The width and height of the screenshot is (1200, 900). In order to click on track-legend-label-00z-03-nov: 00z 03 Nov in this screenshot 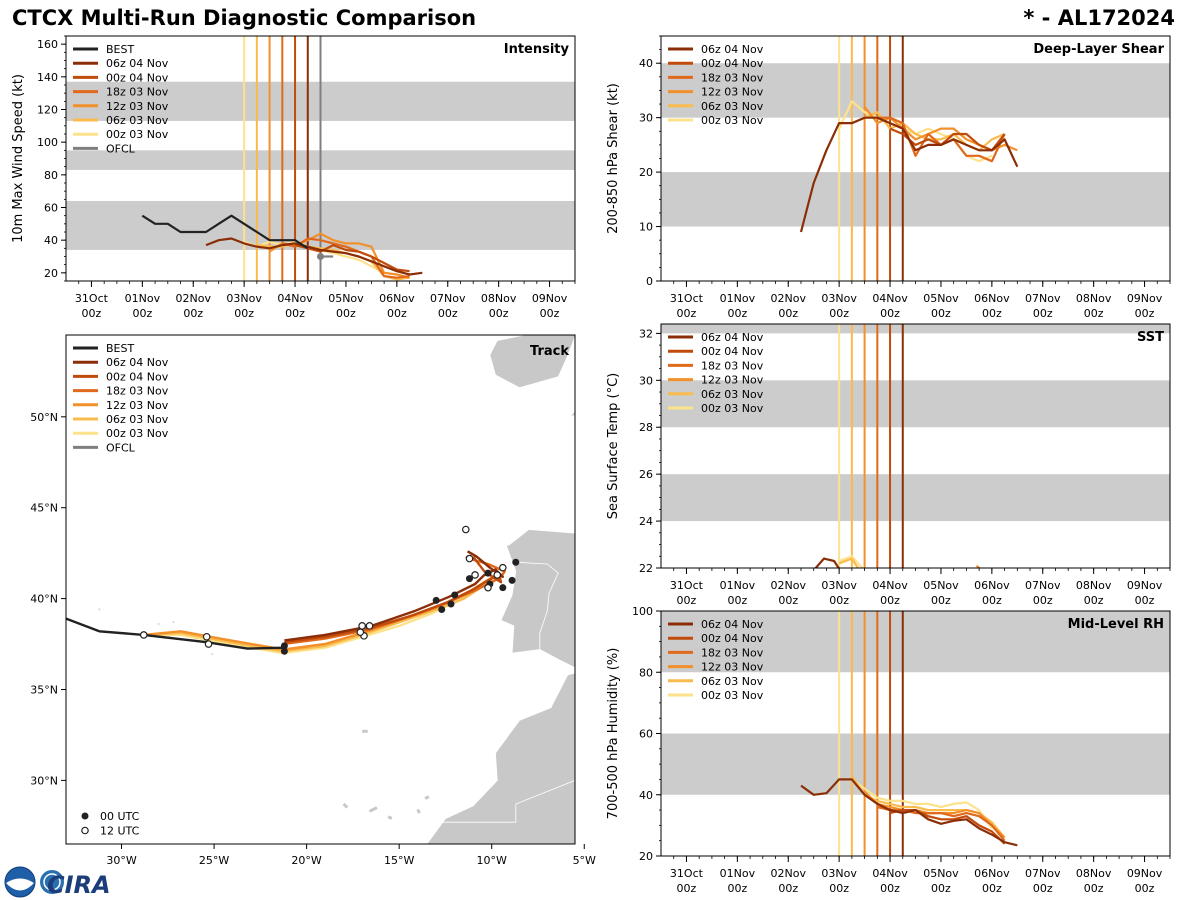, I will do `click(137, 433)`.